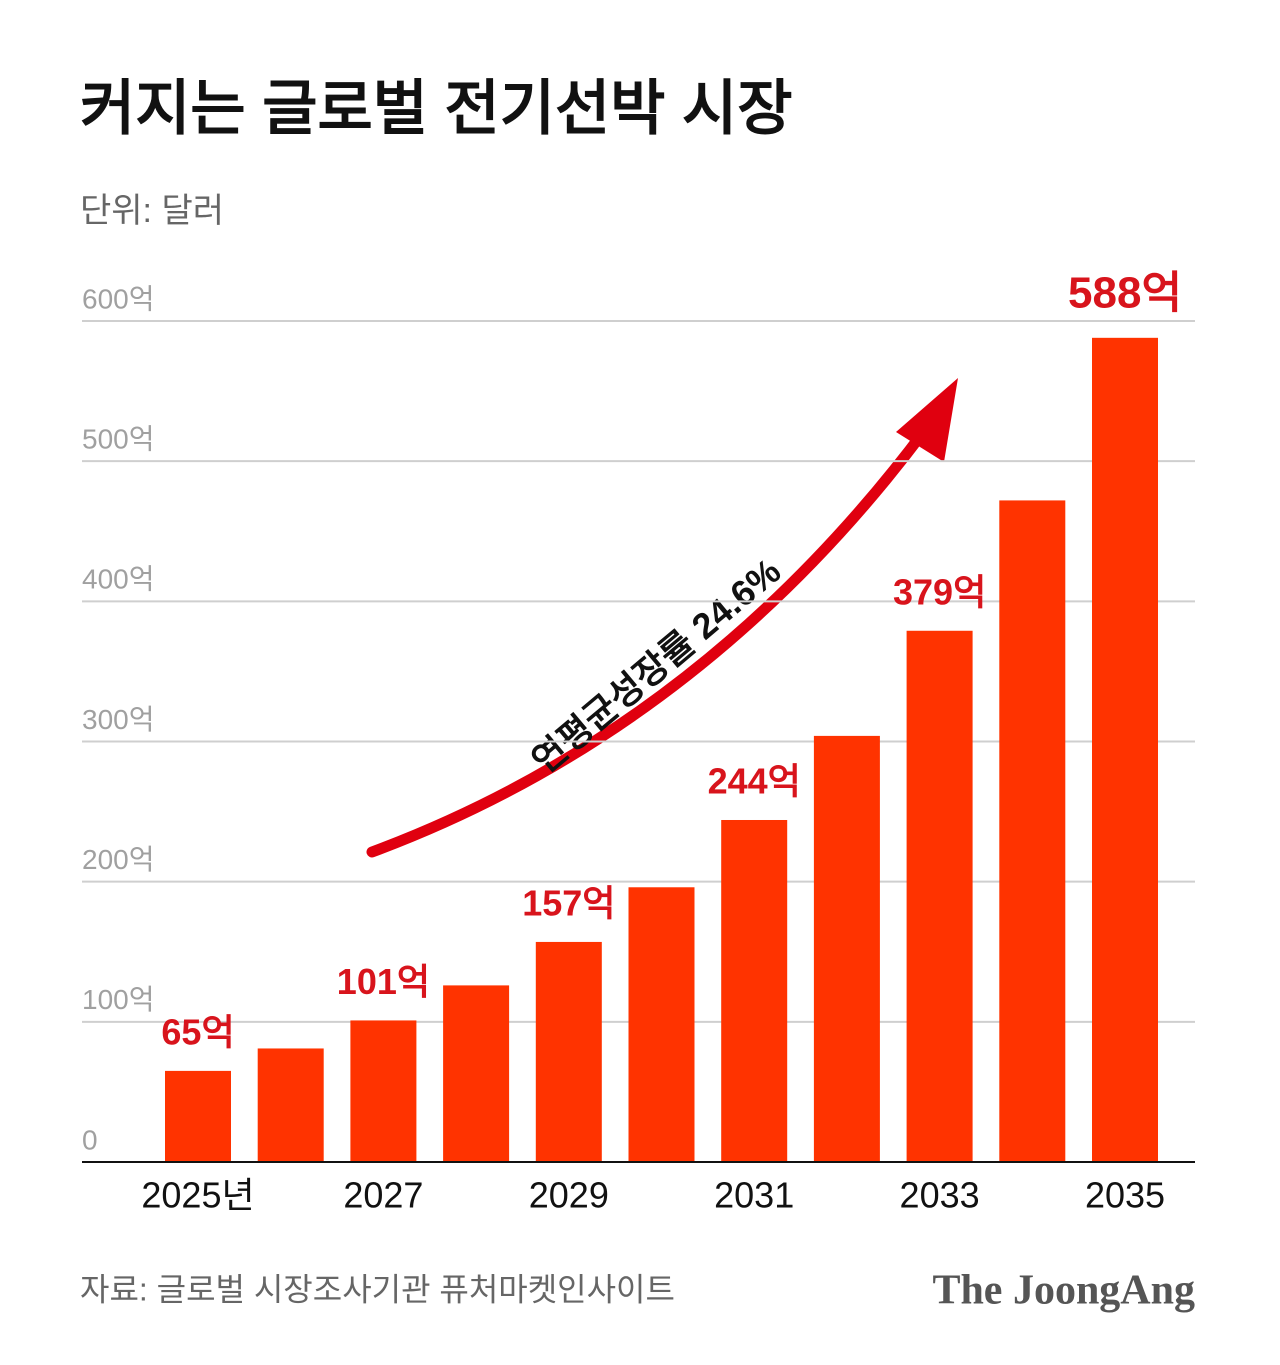 Image resolution: width=1280 pixels, height=1365 pixels. I want to click on brand: The JoongAng, so click(1063, 1291).